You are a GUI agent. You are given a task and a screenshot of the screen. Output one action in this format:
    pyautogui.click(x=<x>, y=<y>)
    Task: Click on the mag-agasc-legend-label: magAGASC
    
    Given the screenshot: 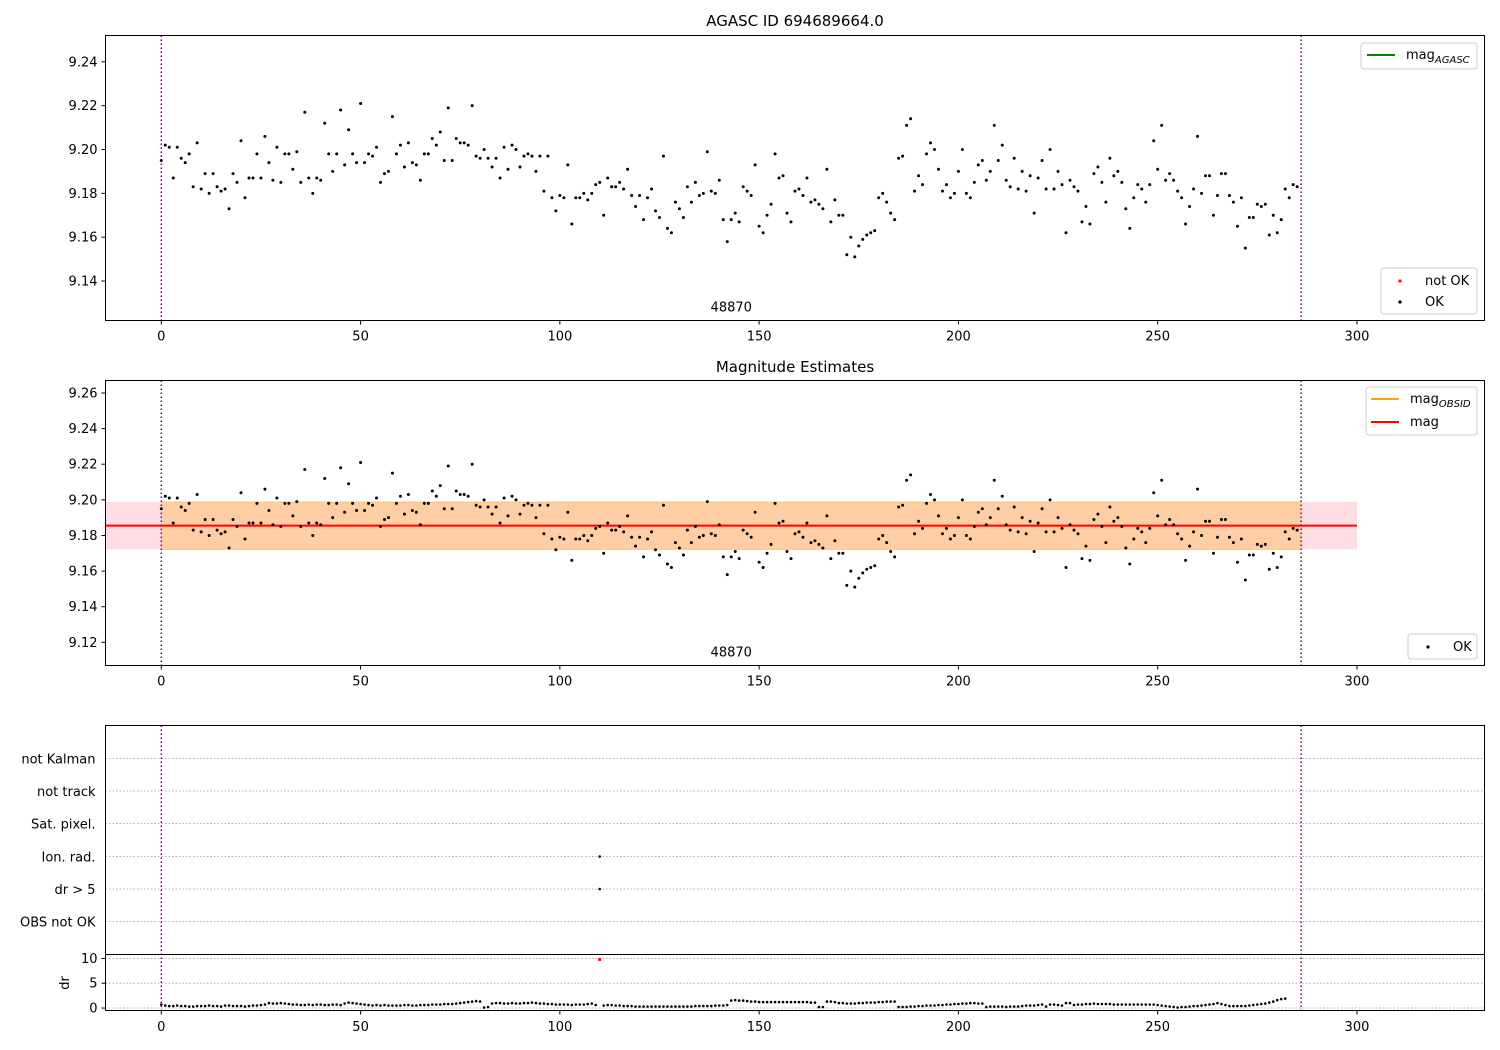 What is the action you would take?
    pyautogui.click(x=1438, y=57)
    